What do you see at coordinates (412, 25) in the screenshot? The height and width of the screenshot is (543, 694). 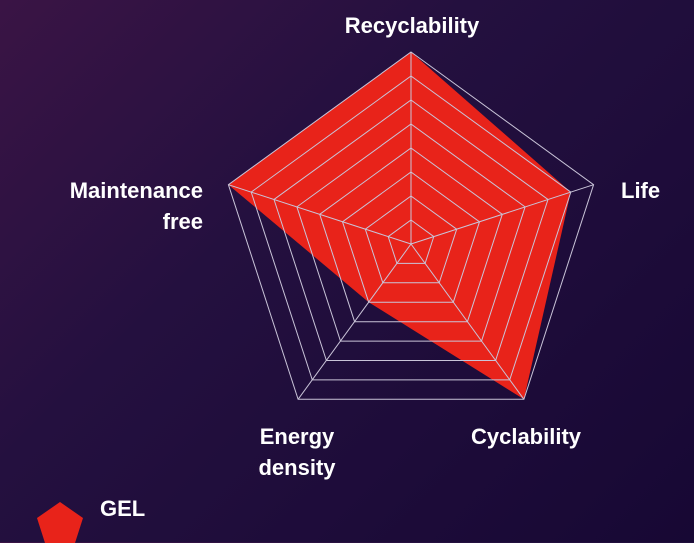 I see `axis-label-recyclability: Recyclability` at bounding box center [412, 25].